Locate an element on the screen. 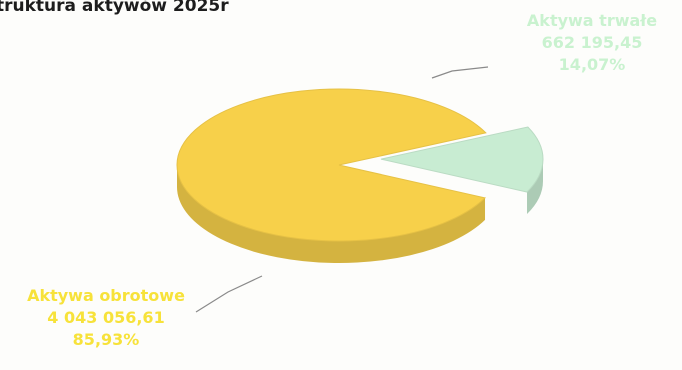 The width and height of the screenshot is (682, 370). data-label-fixed-assets-percent: 14,07% is located at coordinates (592, 64).